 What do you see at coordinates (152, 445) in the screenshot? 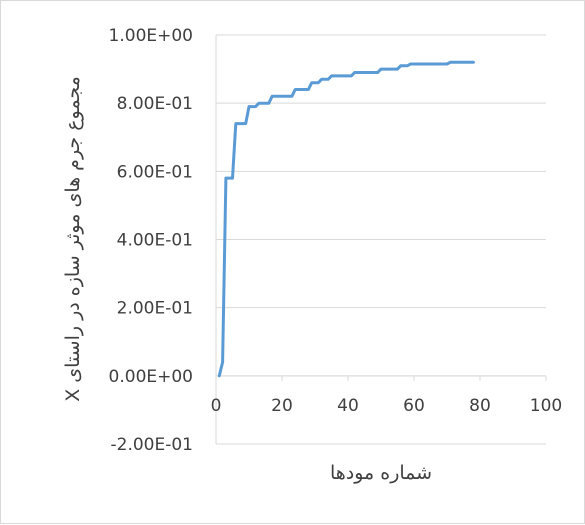
I see `y-tick-label: -2.00E-01` at bounding box center [152, 445].